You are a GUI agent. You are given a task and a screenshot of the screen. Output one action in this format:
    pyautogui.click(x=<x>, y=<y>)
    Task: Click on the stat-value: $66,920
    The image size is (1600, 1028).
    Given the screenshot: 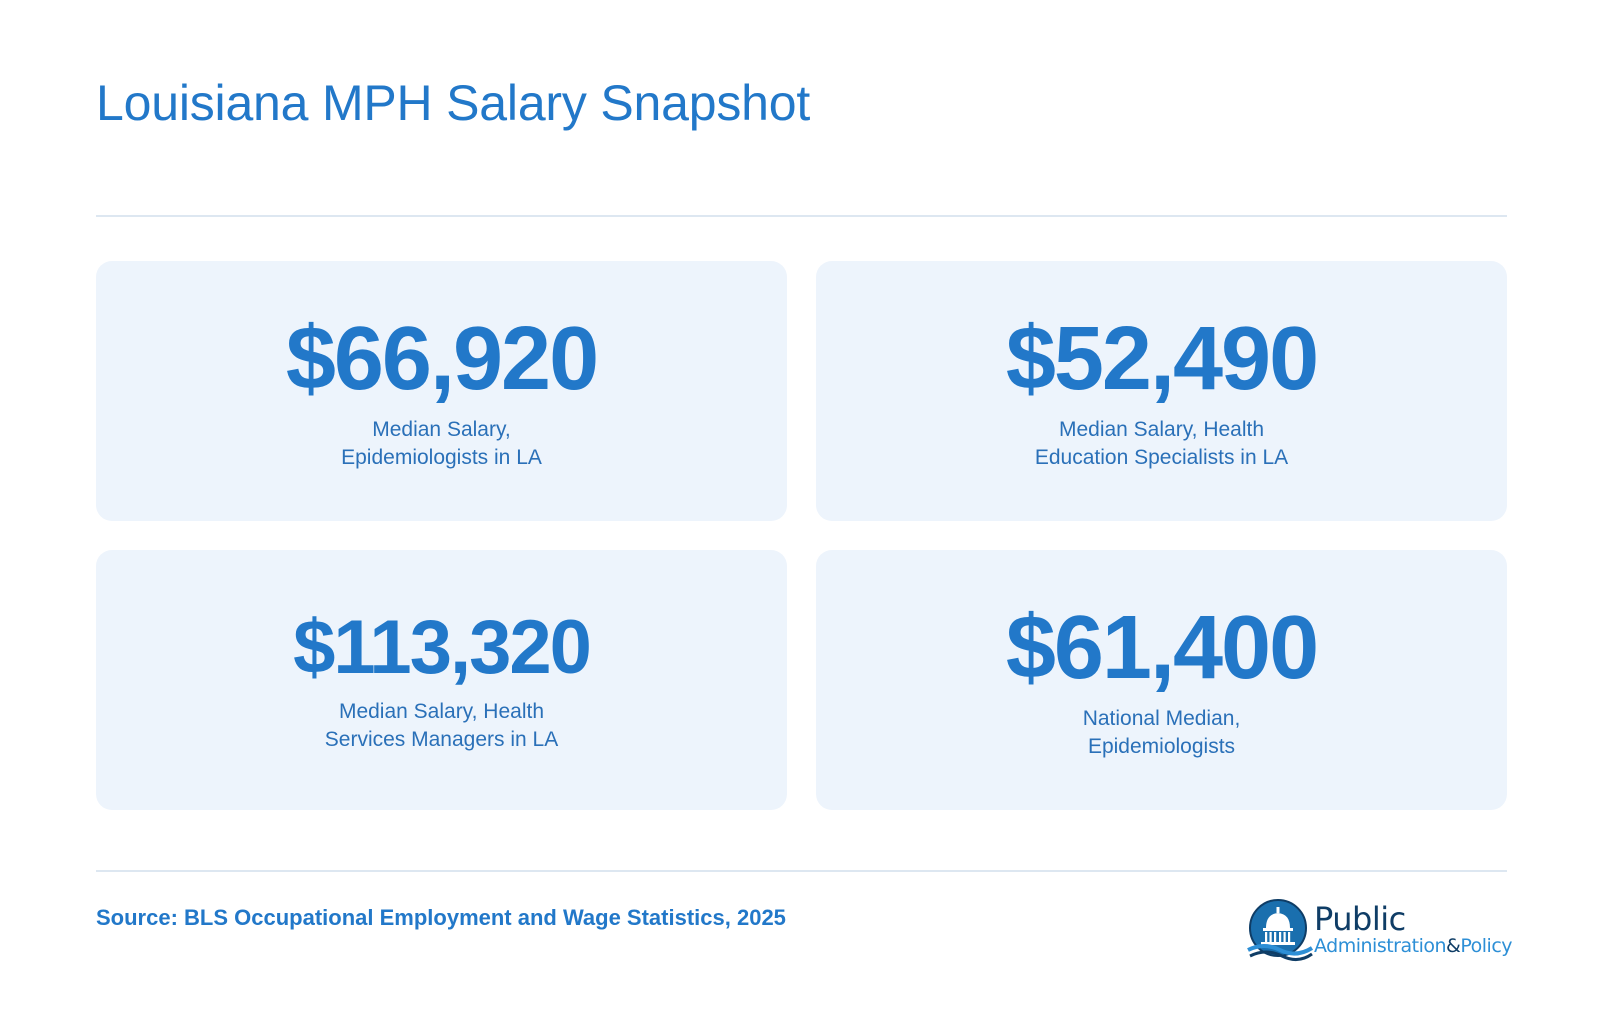 What is the action you would take?
    pyautogui.click(x=442, y=359)
    